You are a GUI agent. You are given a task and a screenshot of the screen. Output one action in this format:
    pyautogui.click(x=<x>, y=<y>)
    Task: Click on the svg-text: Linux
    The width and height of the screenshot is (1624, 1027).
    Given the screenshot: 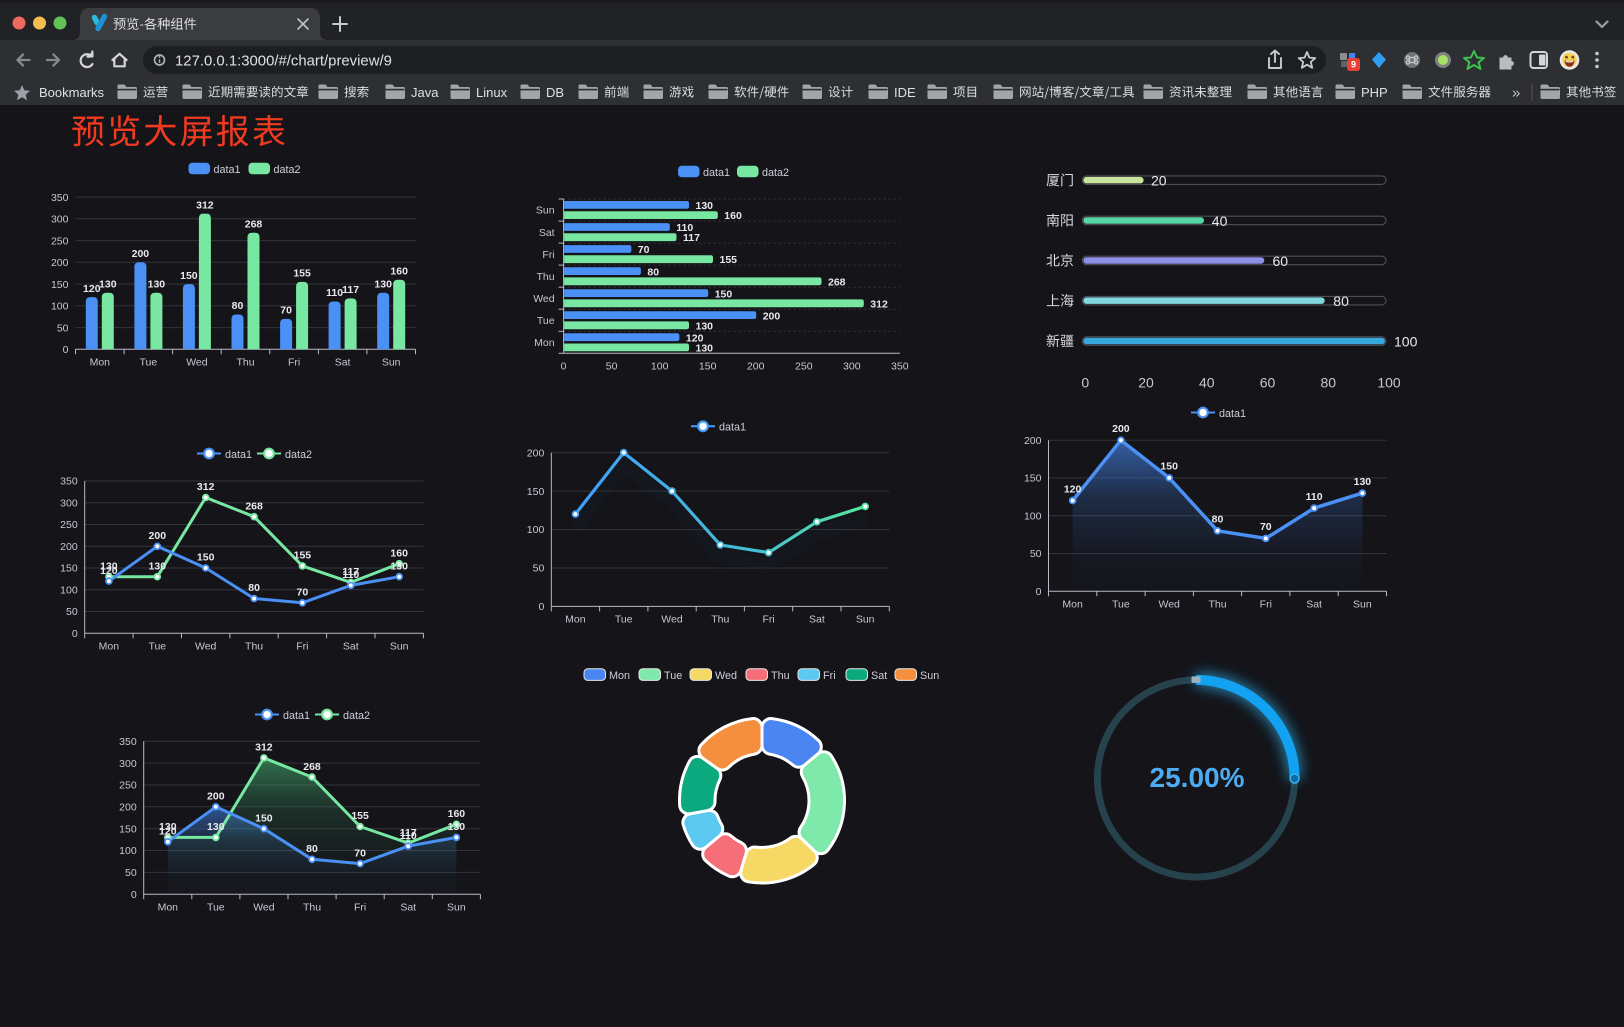 What is the action you would take?
    pyautogui.click(x=492, y=92)
    